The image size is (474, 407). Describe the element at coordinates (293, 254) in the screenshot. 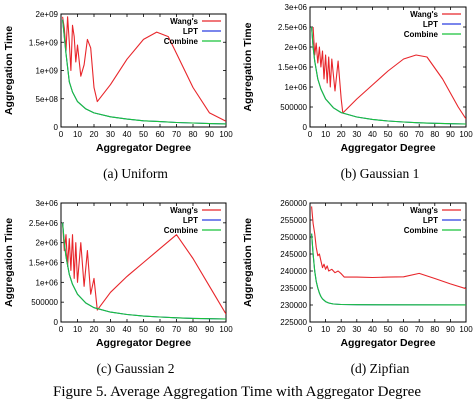

I see `y-tick-label: 245000` at that location.